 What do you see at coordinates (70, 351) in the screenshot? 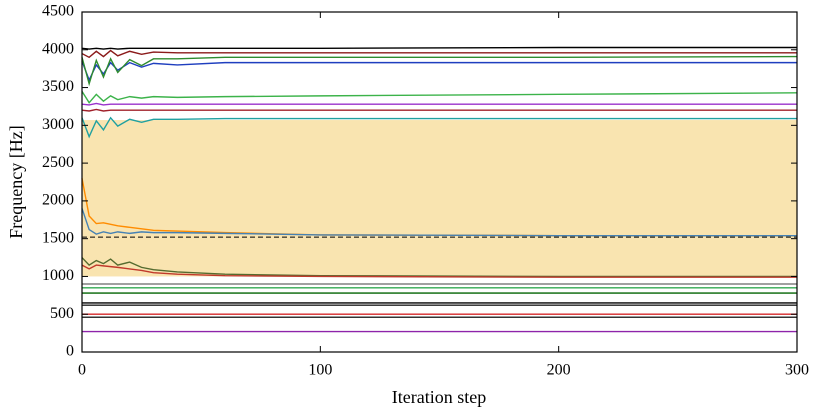
I see `y-tick-label: 0` at bounding box center [70, 351].